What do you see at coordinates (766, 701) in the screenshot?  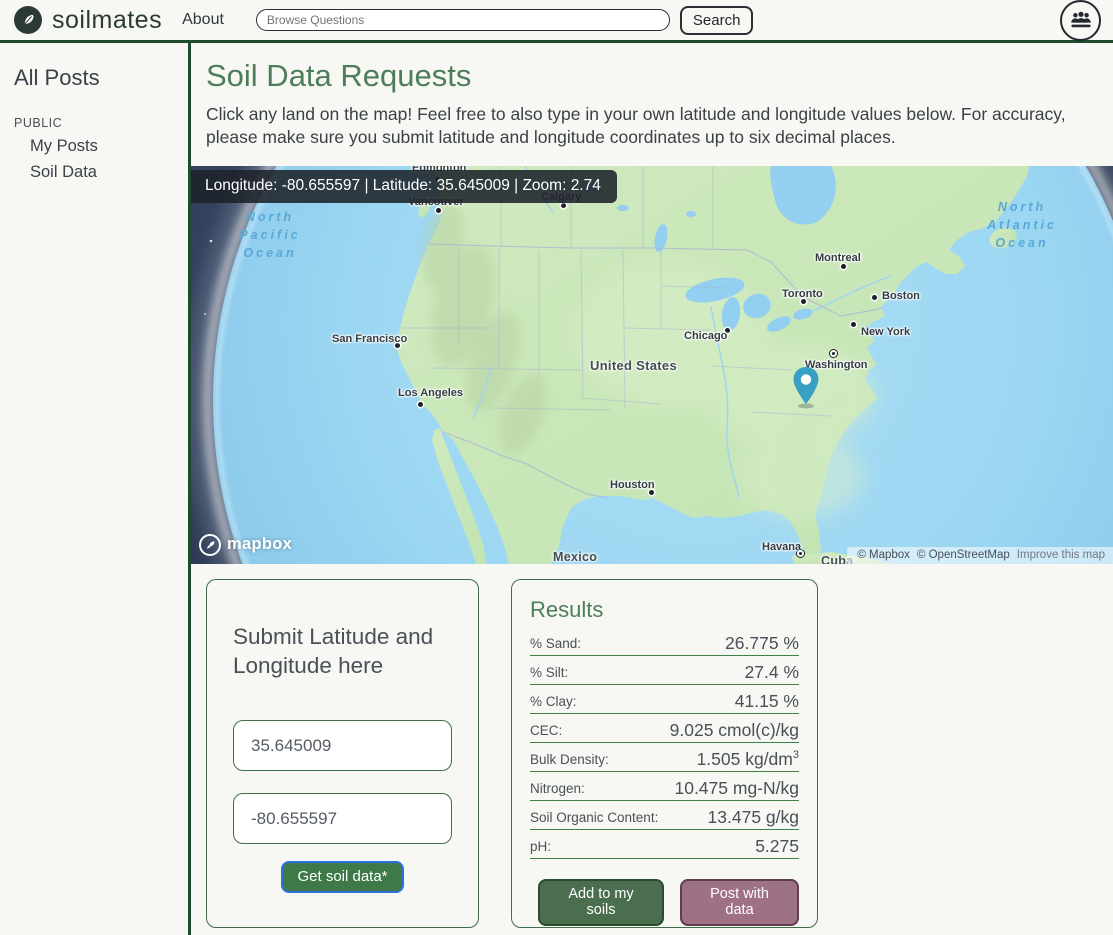 I see `result-value: 41.15 %` at bounding box center [766, 701].